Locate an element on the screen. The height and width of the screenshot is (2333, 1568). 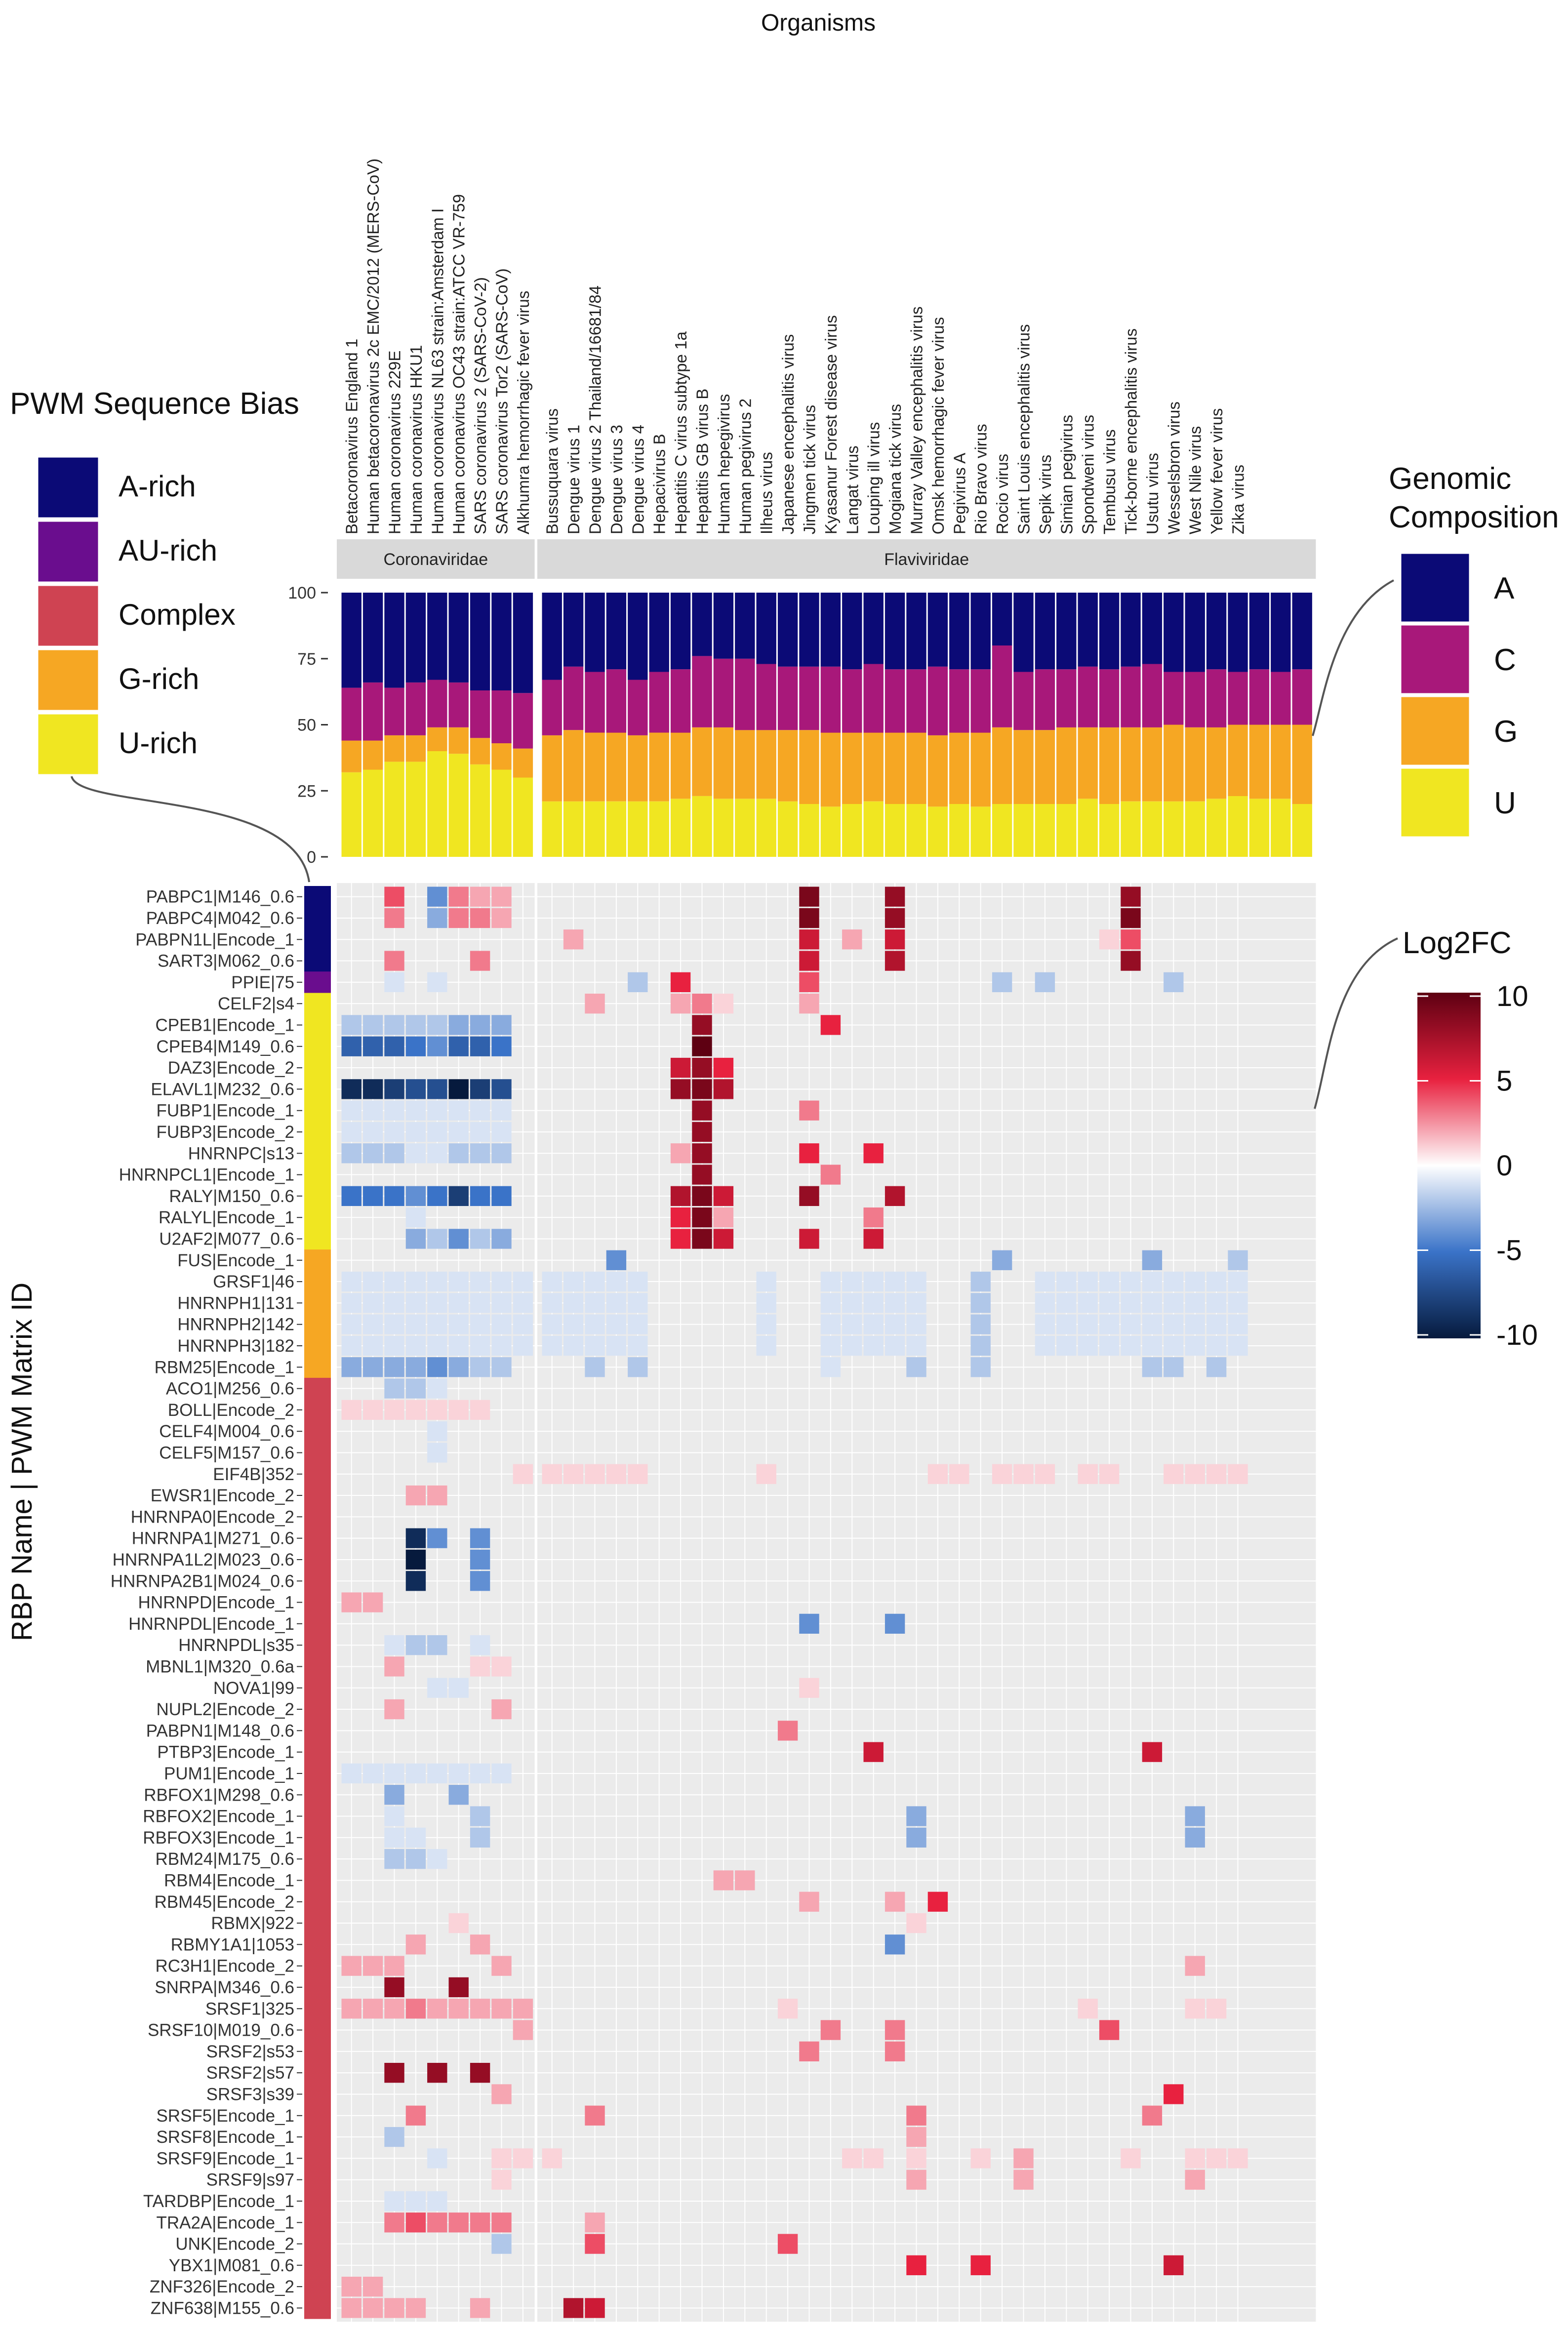
organism-label: Usutu virus is located at coordinates (1153, 493).